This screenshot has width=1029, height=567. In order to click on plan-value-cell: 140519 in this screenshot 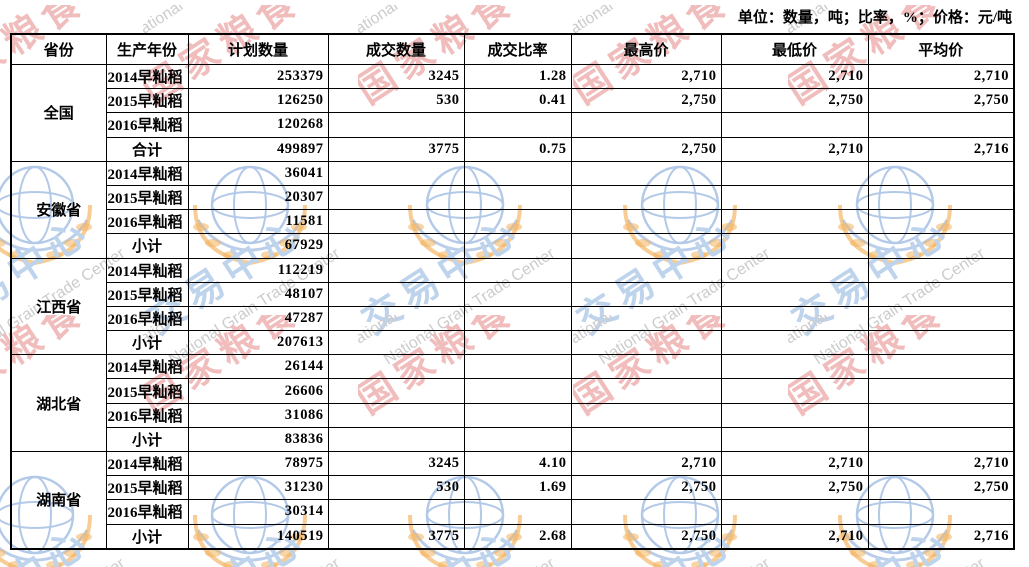, I will do `click(258, 536)`.